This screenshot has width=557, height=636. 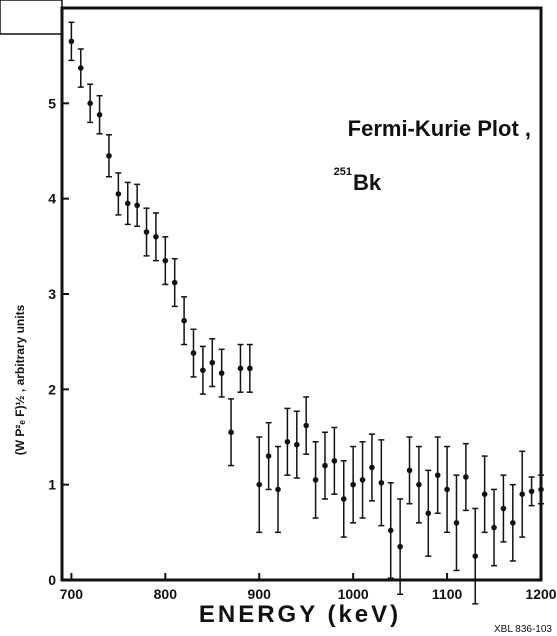 I want to click on y-tick-label: 5, so click(x=52, y=103).